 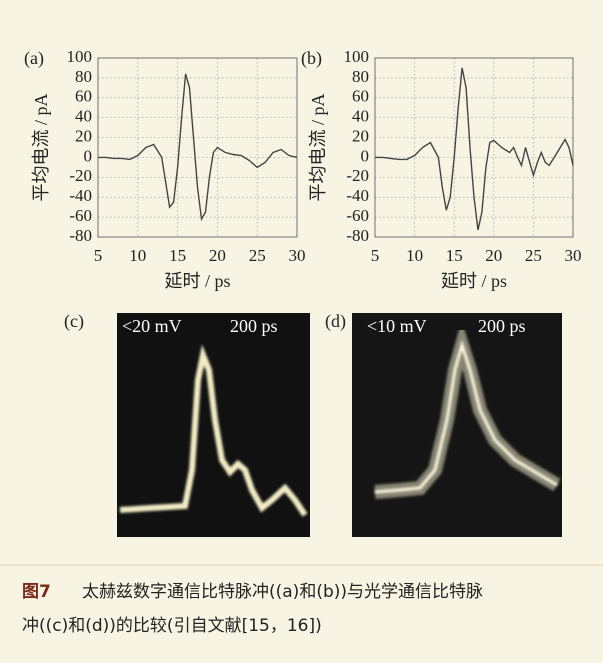 What do you see at coordinates (311, 58) in the screenshot?
I see `panel-label: (b)` at bounding box center [311, 58].